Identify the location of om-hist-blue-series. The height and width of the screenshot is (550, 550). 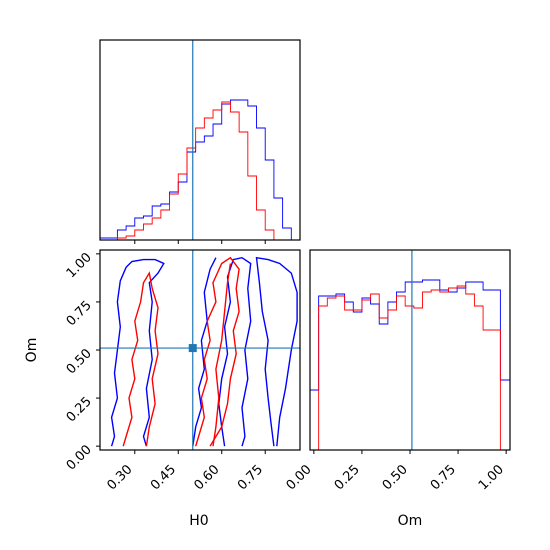
(410, 364).